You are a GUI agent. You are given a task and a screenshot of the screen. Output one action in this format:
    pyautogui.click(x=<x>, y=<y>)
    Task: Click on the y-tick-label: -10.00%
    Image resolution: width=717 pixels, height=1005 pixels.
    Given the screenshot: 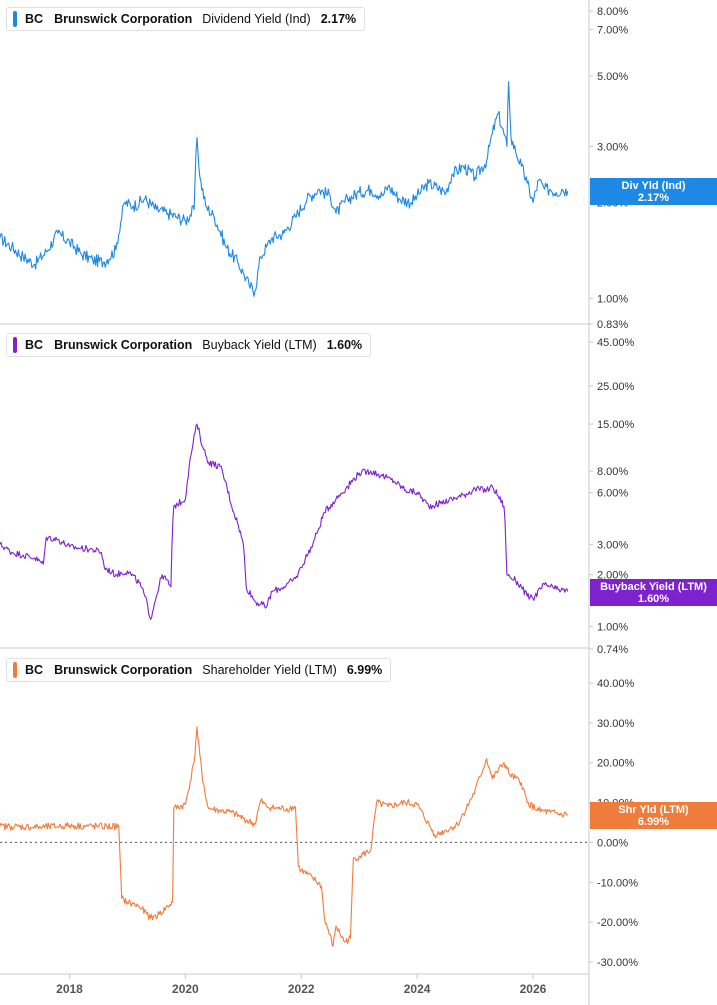 What is the action you would take?
    pyautogui.click(x=617, y=883)
    